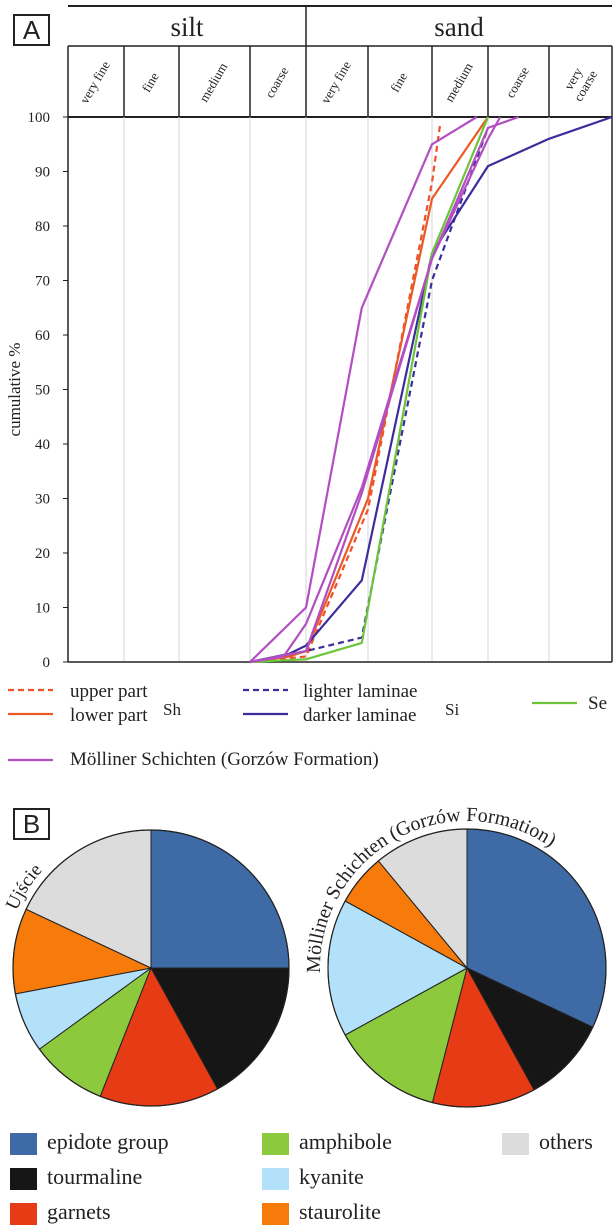  Describe the element at coordinates (275, 1179) in the screenshot. I see `legend-swatch-kyanite` at that location.